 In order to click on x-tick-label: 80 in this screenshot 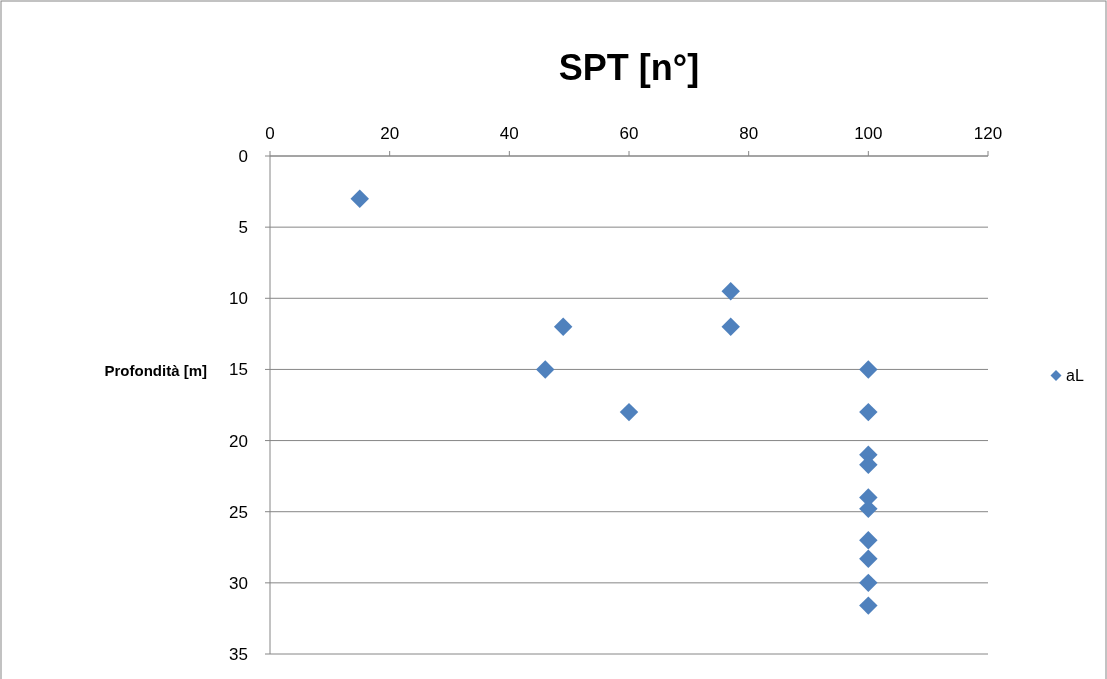, I will do `click(749, 133)`.